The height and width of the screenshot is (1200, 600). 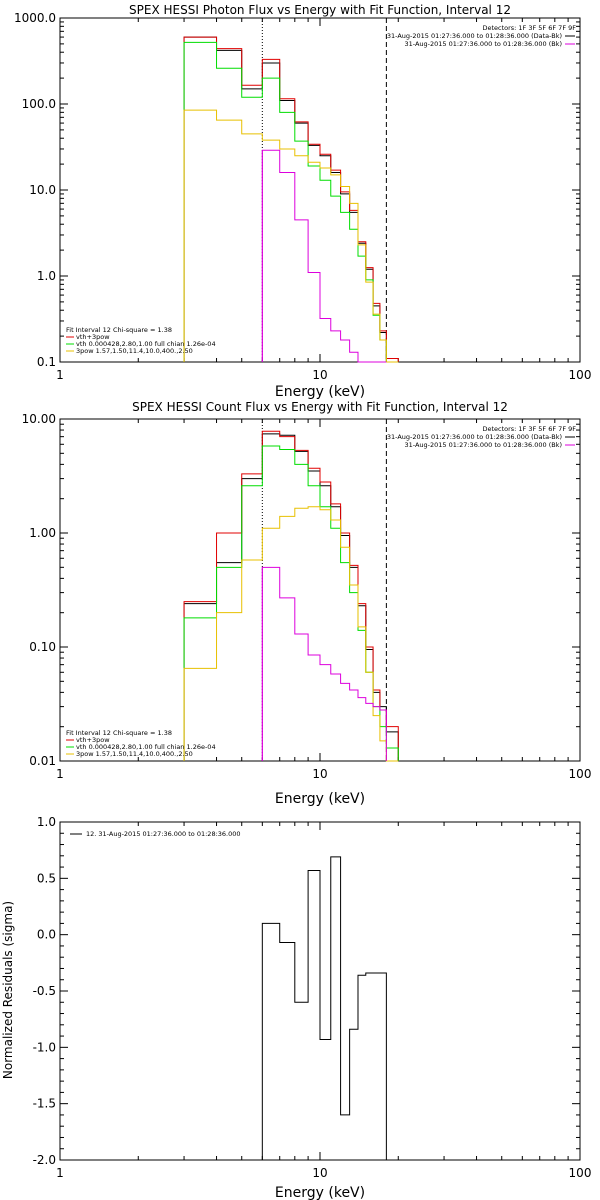 I want to click on y-tick-label: 1000.0, so click(x=35, y=18).